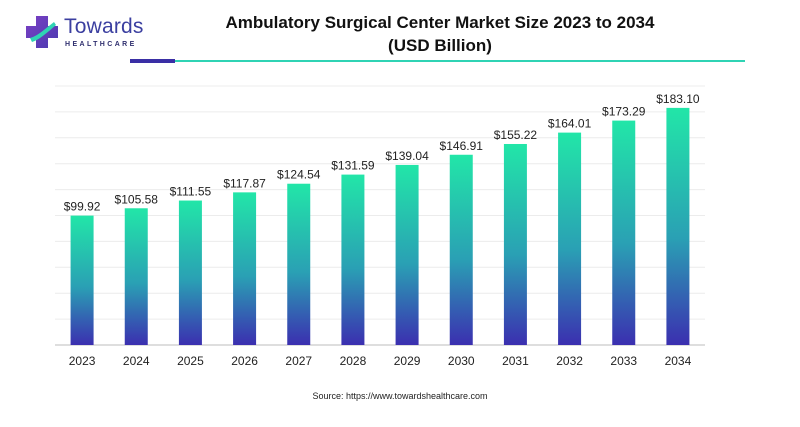 The width and height of the screenshot is (800, 427). Describe the element at coordinates (244, 361) in the screenshot. I see `x-tick-label-2026: 2026` at that location.